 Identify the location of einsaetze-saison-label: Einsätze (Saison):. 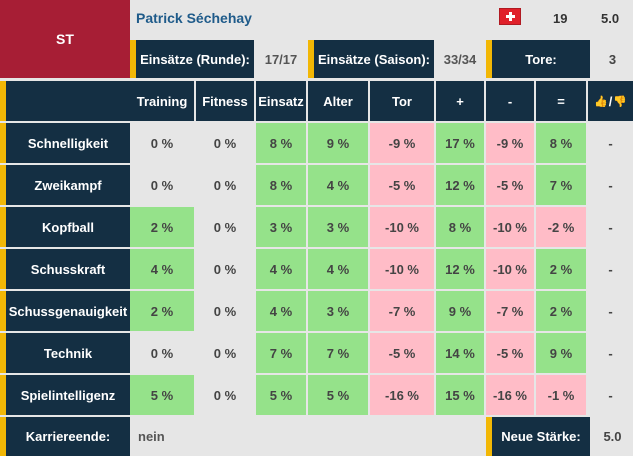
(371, 59).